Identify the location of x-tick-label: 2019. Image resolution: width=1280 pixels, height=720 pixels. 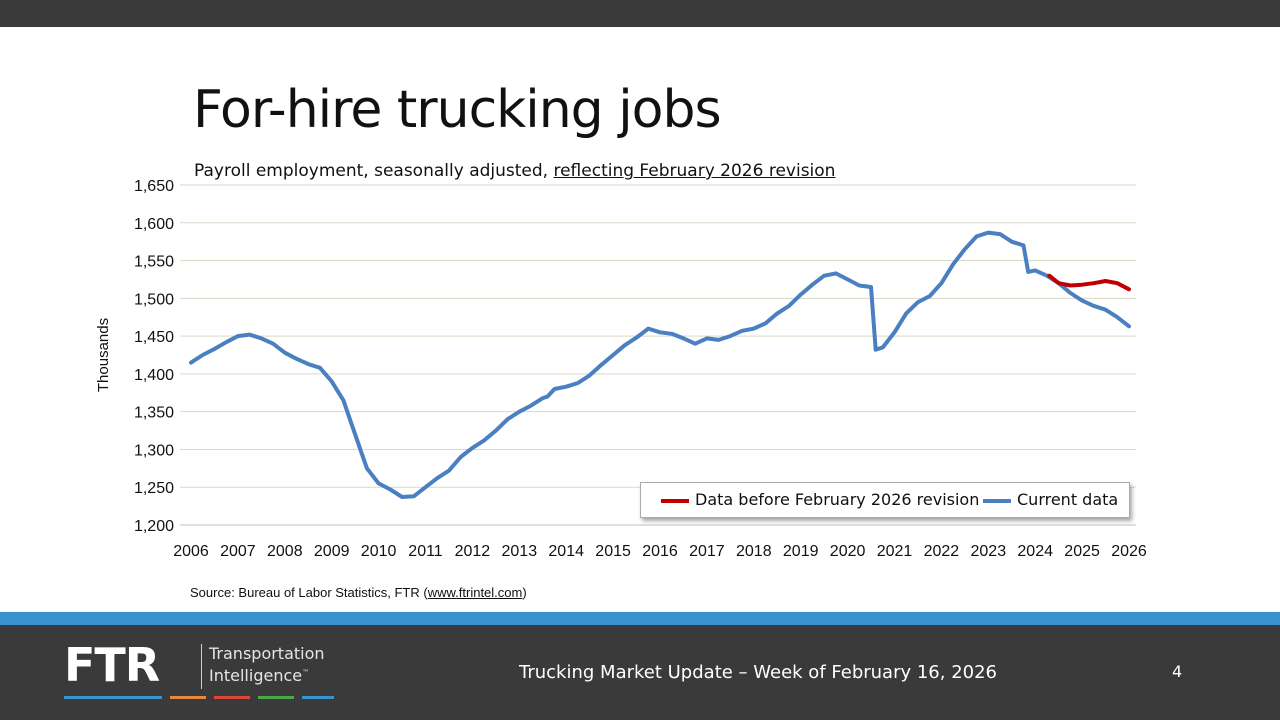
(801, 551).